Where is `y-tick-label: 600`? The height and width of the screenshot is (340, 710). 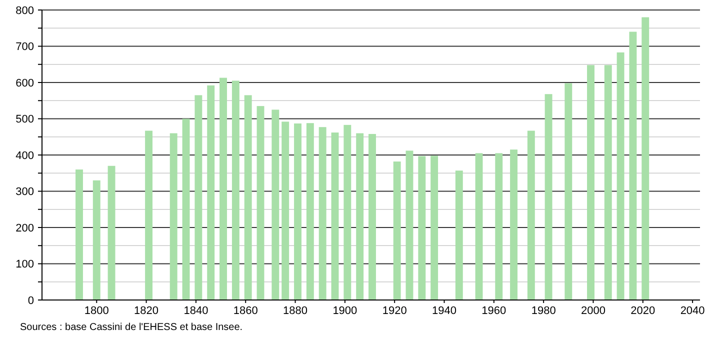
y-tick-label: 600 is located at coordinates (25, 83).